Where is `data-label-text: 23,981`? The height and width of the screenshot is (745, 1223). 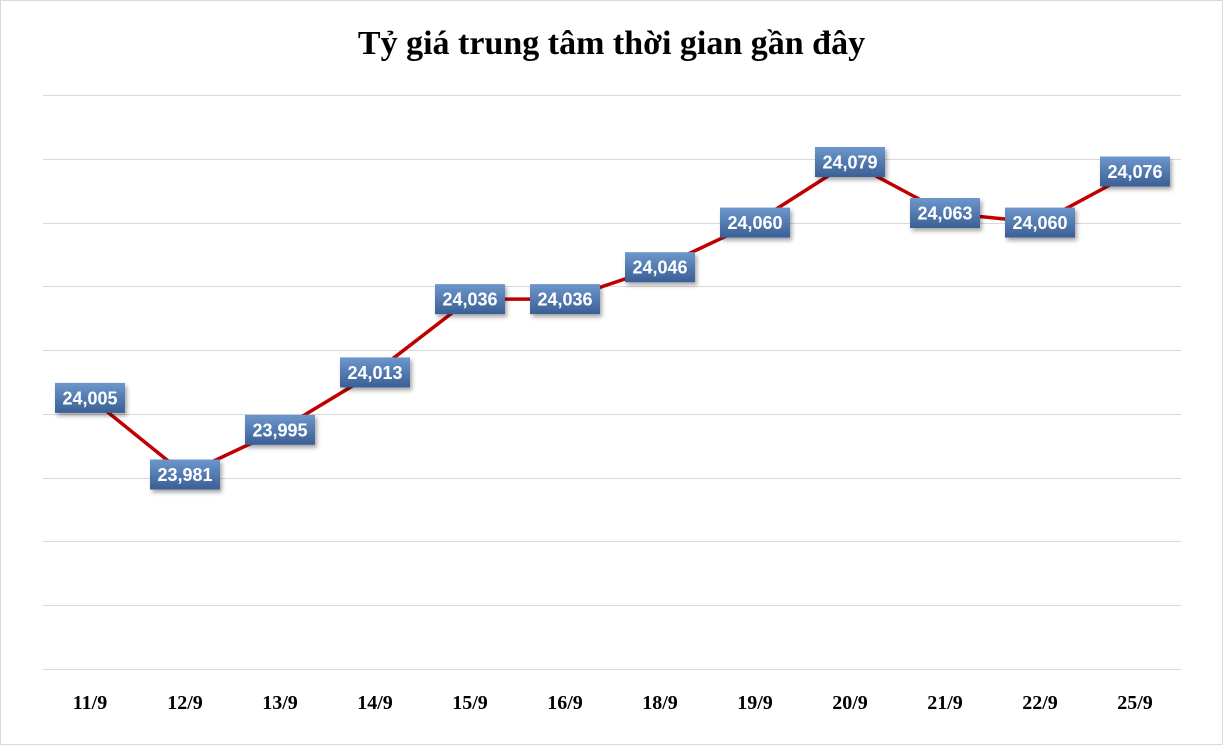 data-label-text: 23,981 is located at coordinates (184, 475).